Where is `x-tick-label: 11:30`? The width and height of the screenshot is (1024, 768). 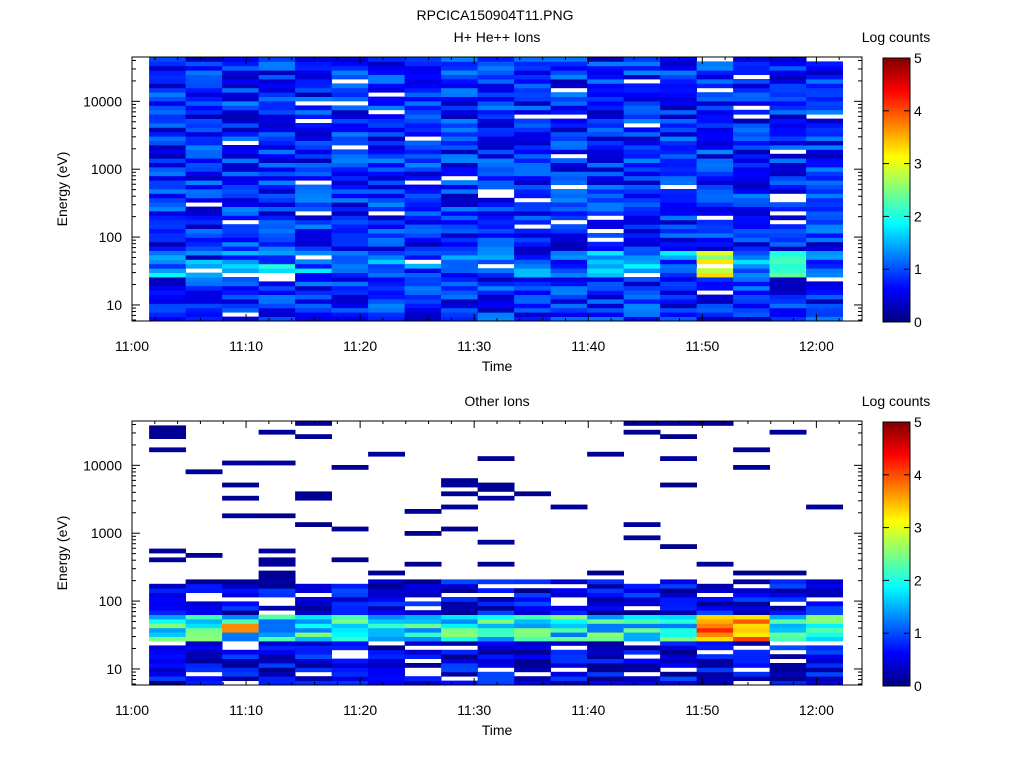 x-tick-label: 11:30 is located at coordinates (474, 346).